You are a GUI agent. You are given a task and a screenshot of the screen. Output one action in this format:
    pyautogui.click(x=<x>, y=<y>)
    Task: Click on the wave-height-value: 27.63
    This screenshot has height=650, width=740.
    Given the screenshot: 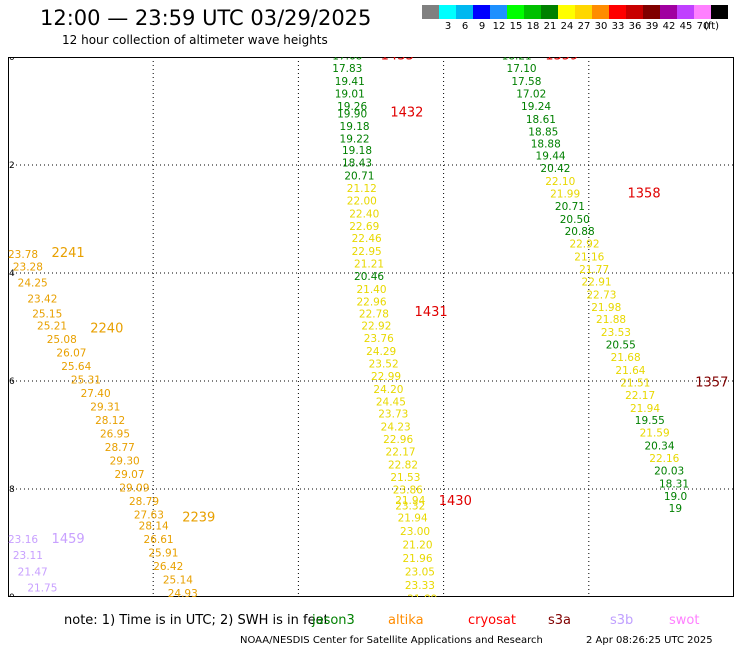 What is the action you would take?
    pyautogui.click(x=149, y=516)
    